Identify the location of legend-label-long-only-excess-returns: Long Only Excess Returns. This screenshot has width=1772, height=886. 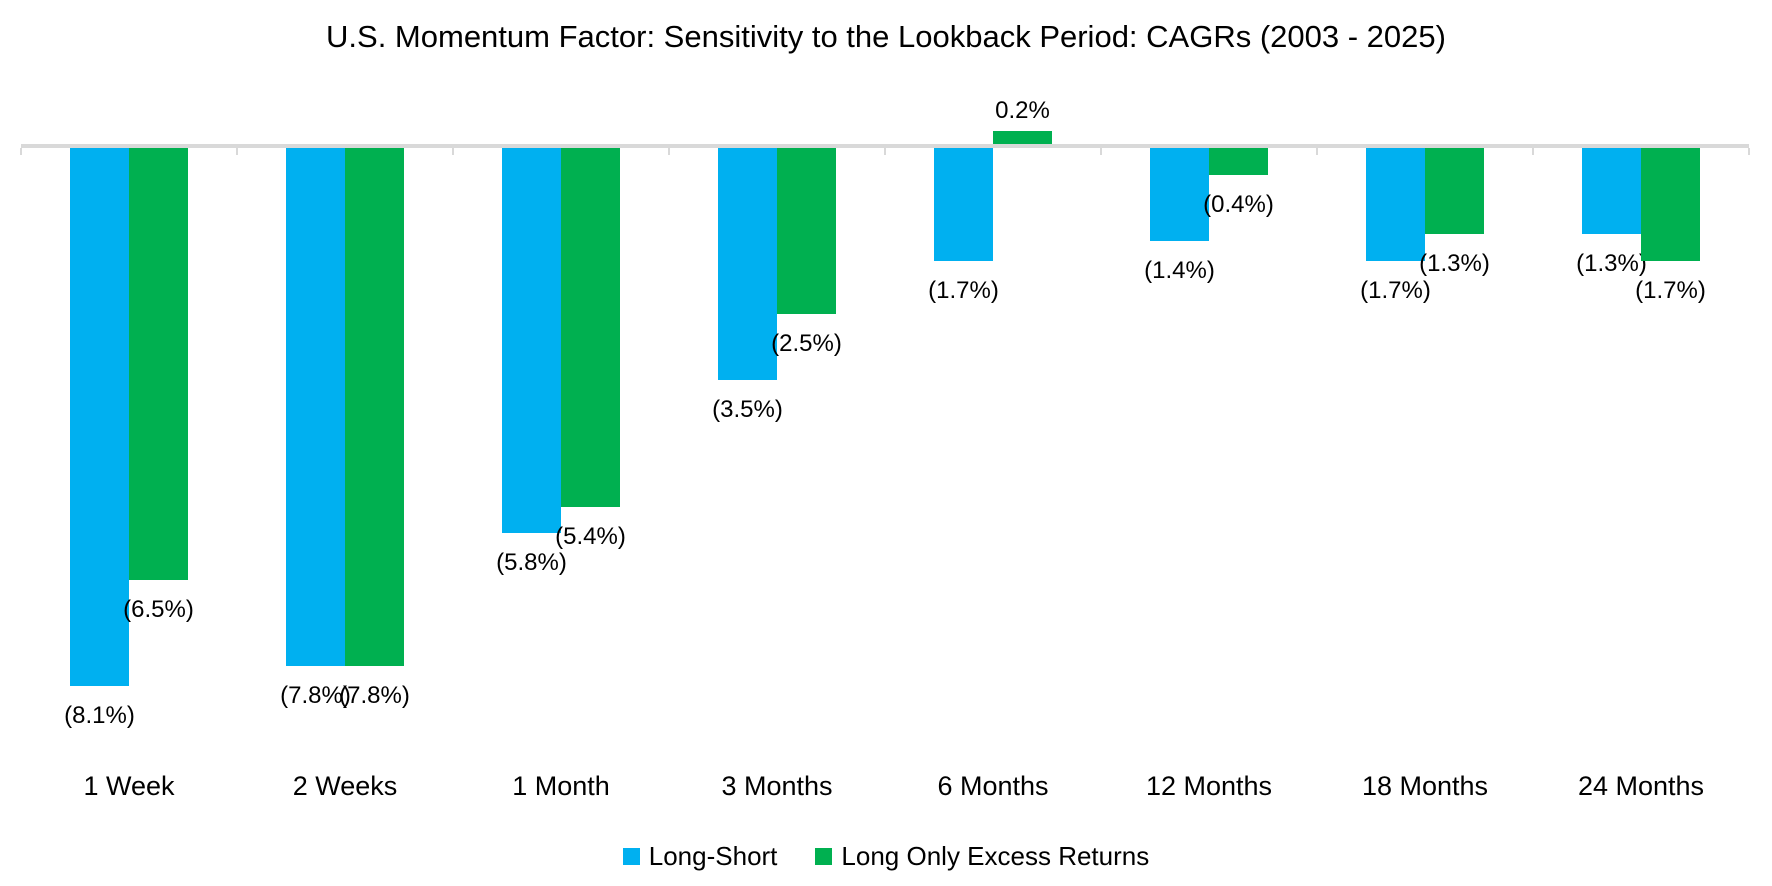
(995, 856).